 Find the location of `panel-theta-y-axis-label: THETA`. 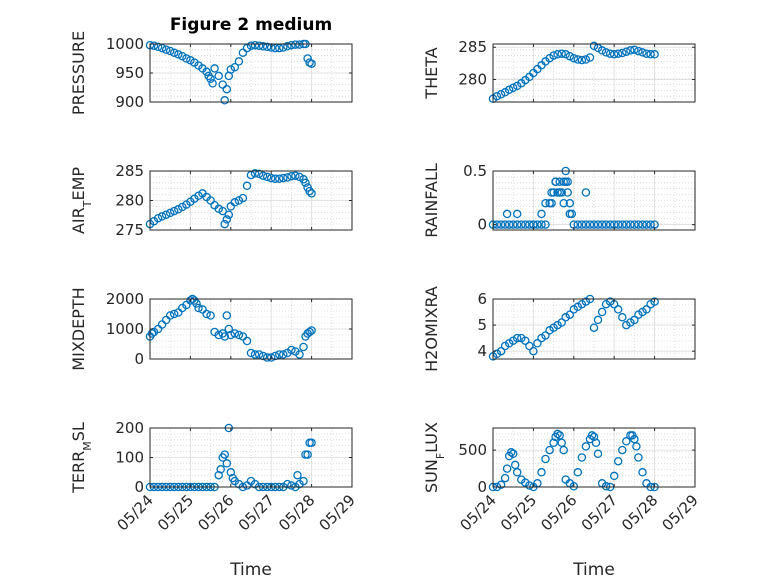

panel-theta-y-axis-label: THETA is located at coordinates (431, 73).